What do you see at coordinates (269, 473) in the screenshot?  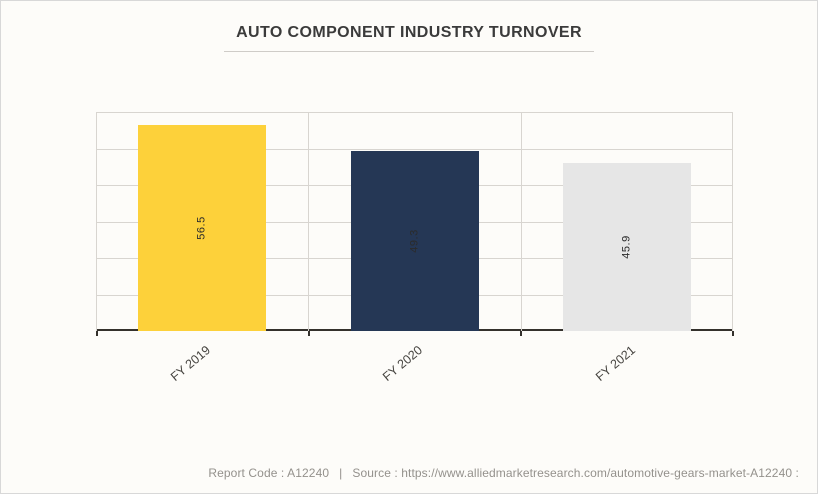 I see `report-code-text: Report Code : A12240` at bounding box center [269, 473].